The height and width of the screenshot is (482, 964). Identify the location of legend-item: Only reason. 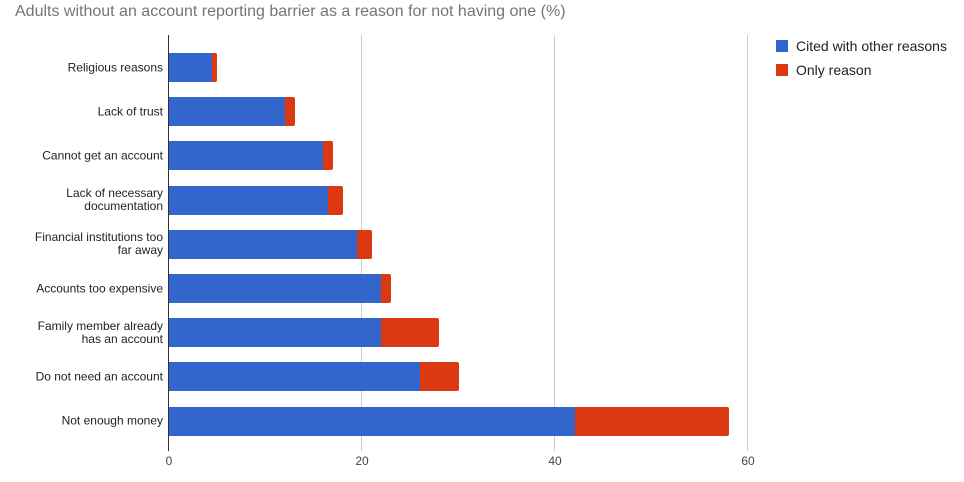
(861, 70).